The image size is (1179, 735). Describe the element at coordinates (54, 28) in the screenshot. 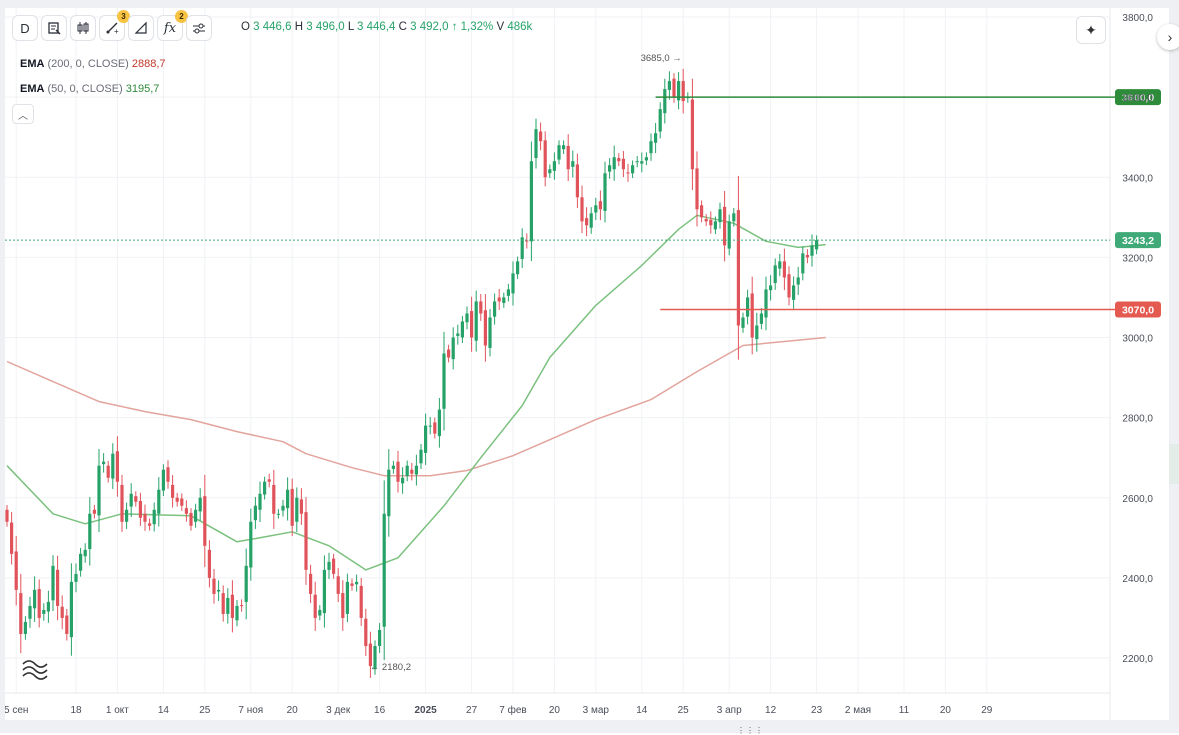

I see `bar-style-button` at that location.